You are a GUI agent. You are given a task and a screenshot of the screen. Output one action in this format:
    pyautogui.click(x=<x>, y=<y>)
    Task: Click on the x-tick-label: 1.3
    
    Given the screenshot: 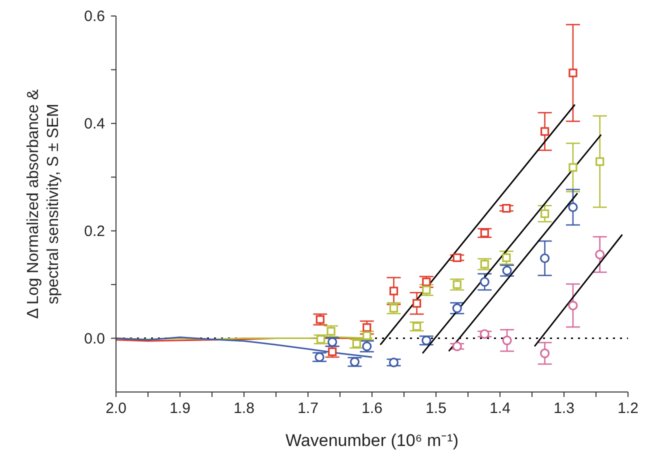 What is the action you would take?
    pyautogui.click(x=564, y=408)
    